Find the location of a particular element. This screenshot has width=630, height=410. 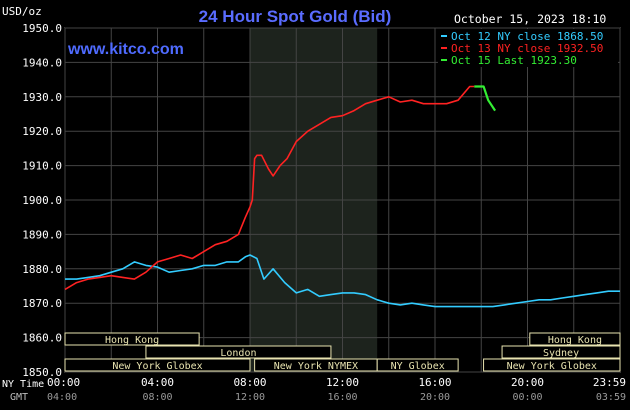

y-tick-label: 1890.0 is located at coordinates (42, 234).